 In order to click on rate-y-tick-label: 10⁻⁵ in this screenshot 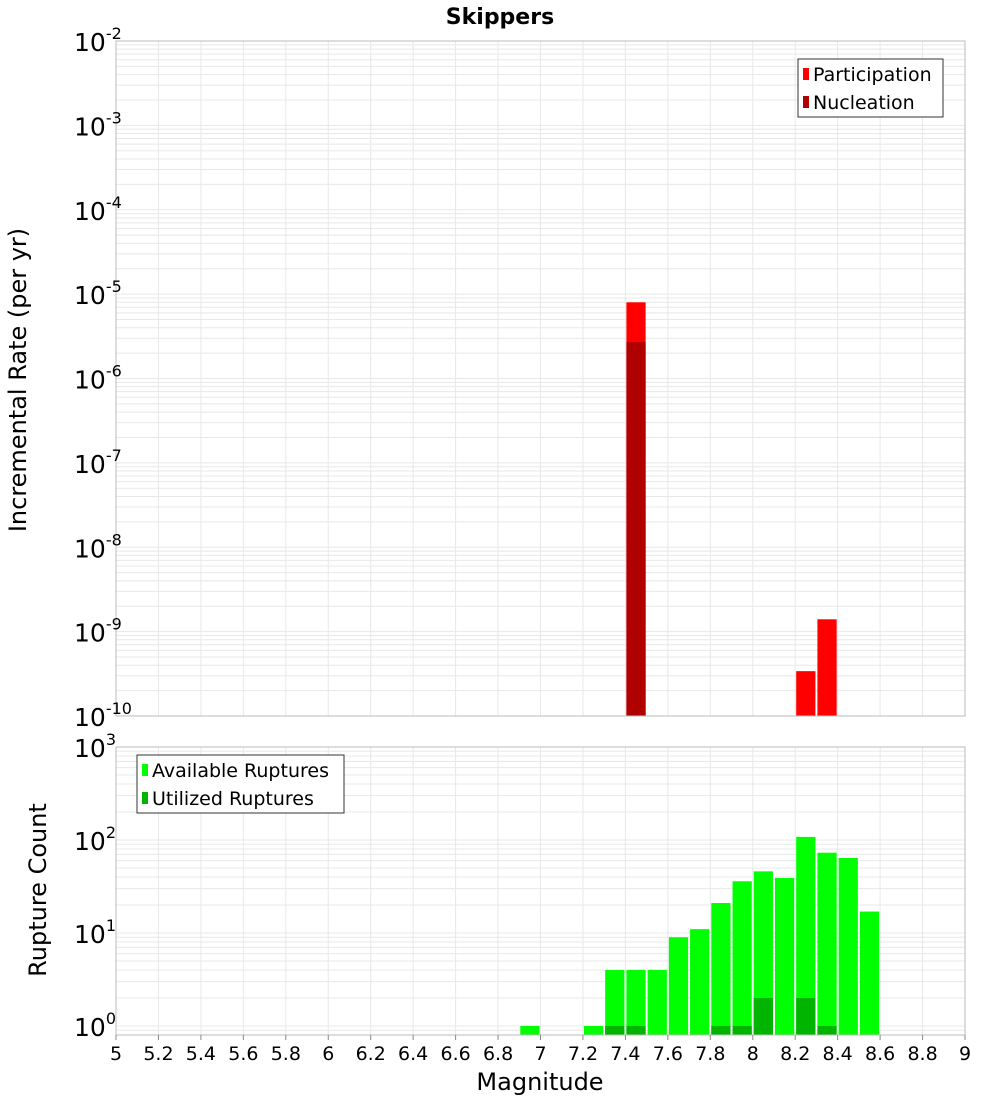, I will do `click(98, 293)`.